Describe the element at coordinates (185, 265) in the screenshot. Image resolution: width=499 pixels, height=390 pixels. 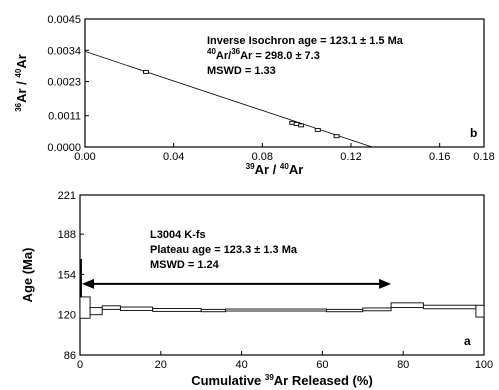
I see `annotation-mswd: MSWD = 1.24` at that location.